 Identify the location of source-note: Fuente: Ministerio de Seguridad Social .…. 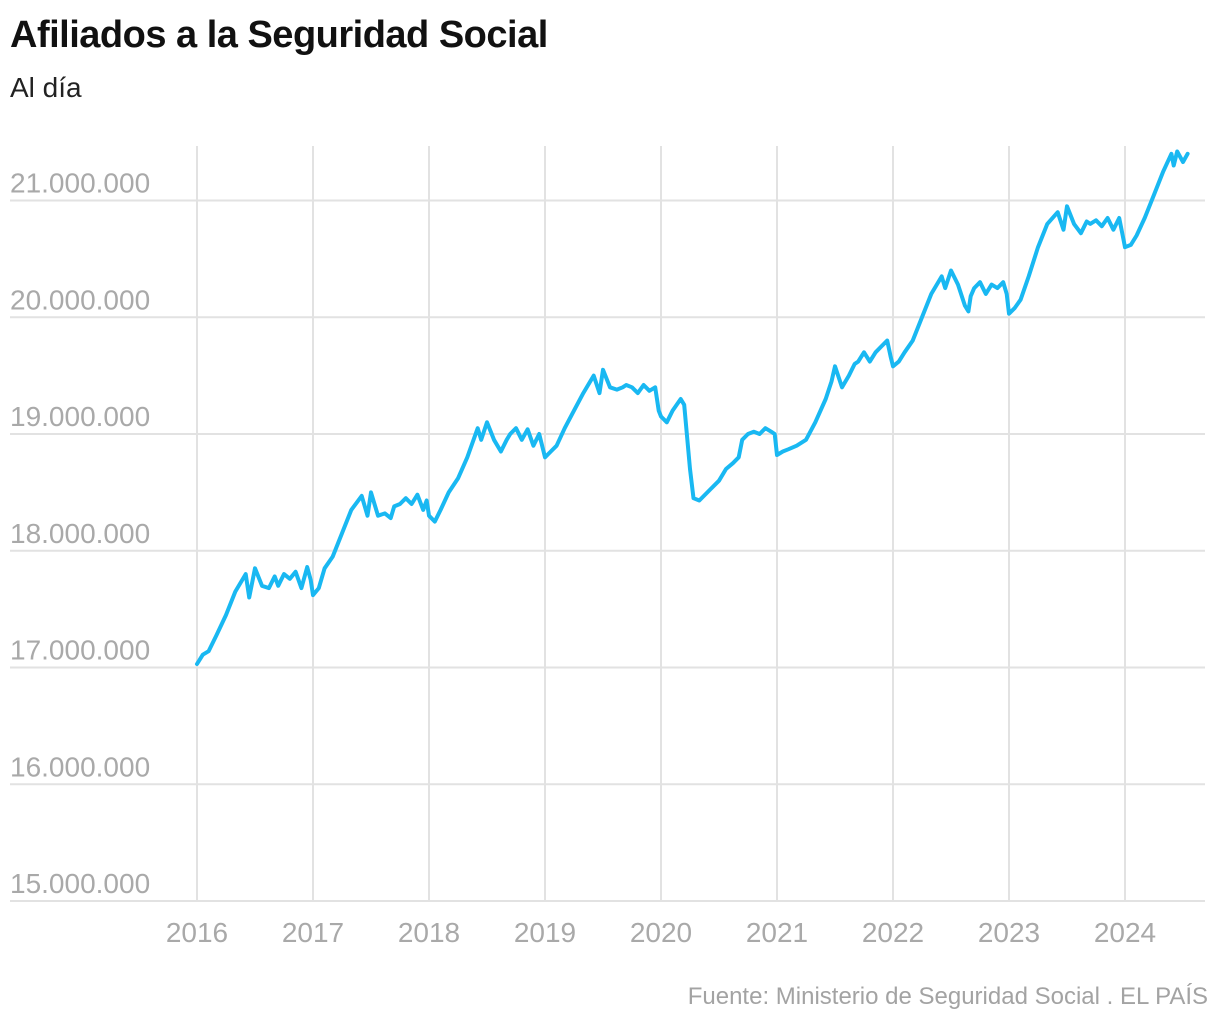
(947, 996).